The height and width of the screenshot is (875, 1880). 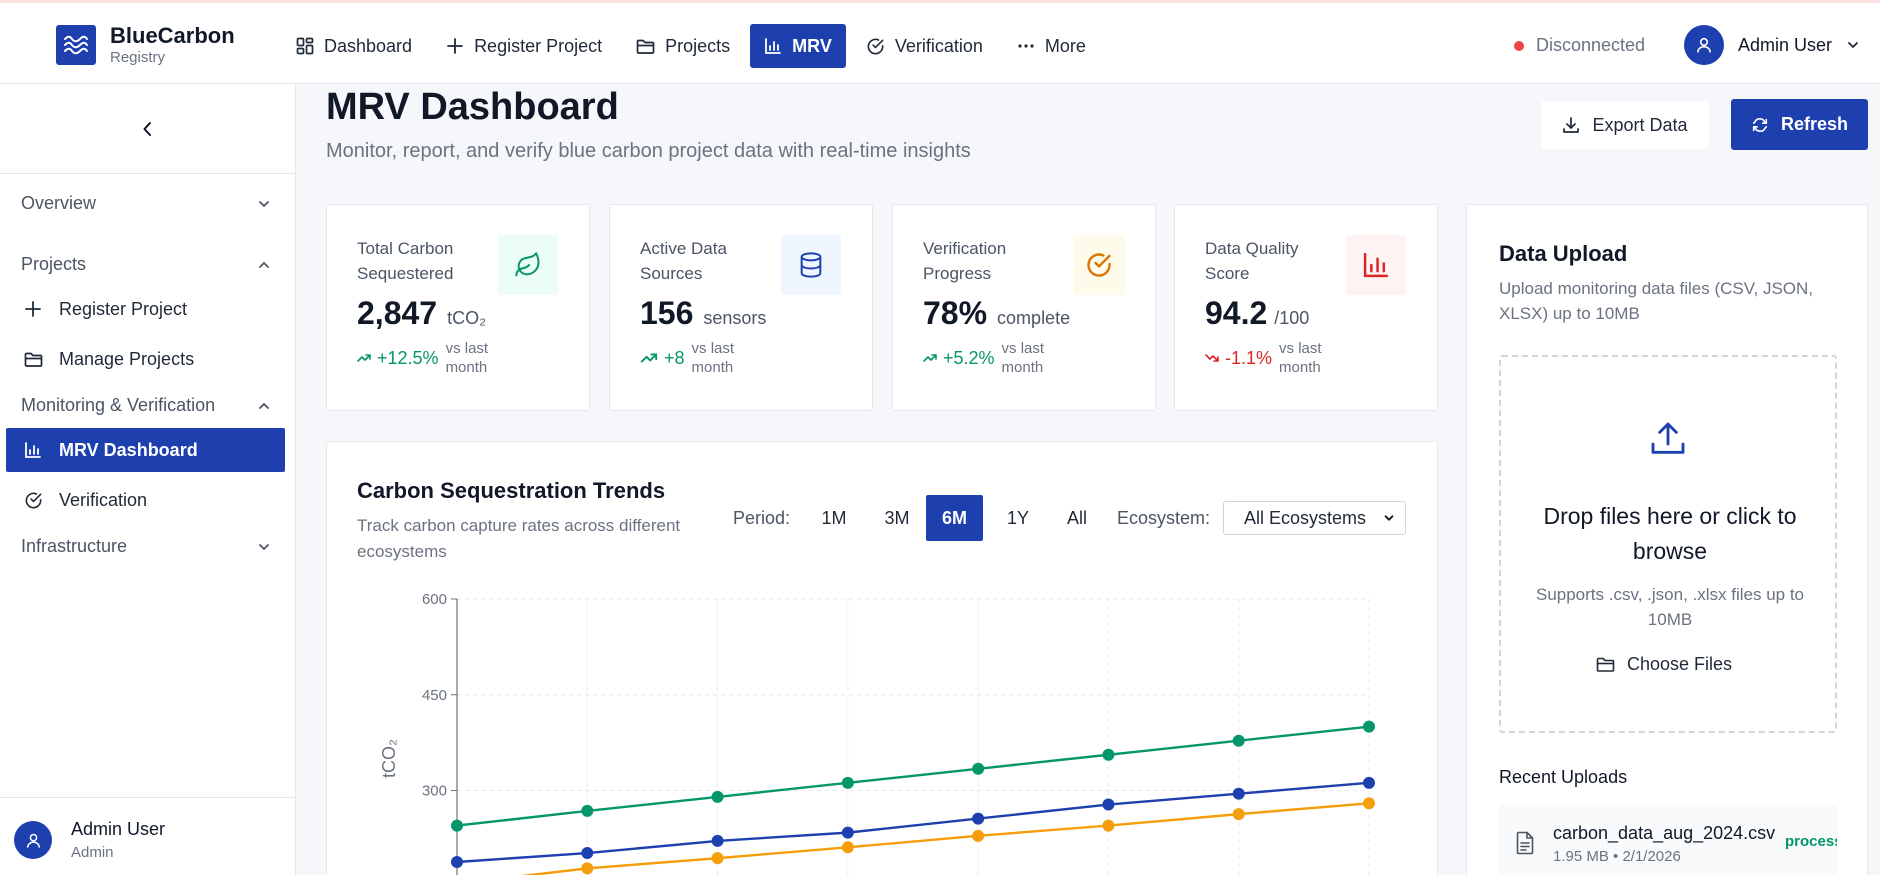 I want to click on stat-unit: /100, so click(x=1292, y=318).